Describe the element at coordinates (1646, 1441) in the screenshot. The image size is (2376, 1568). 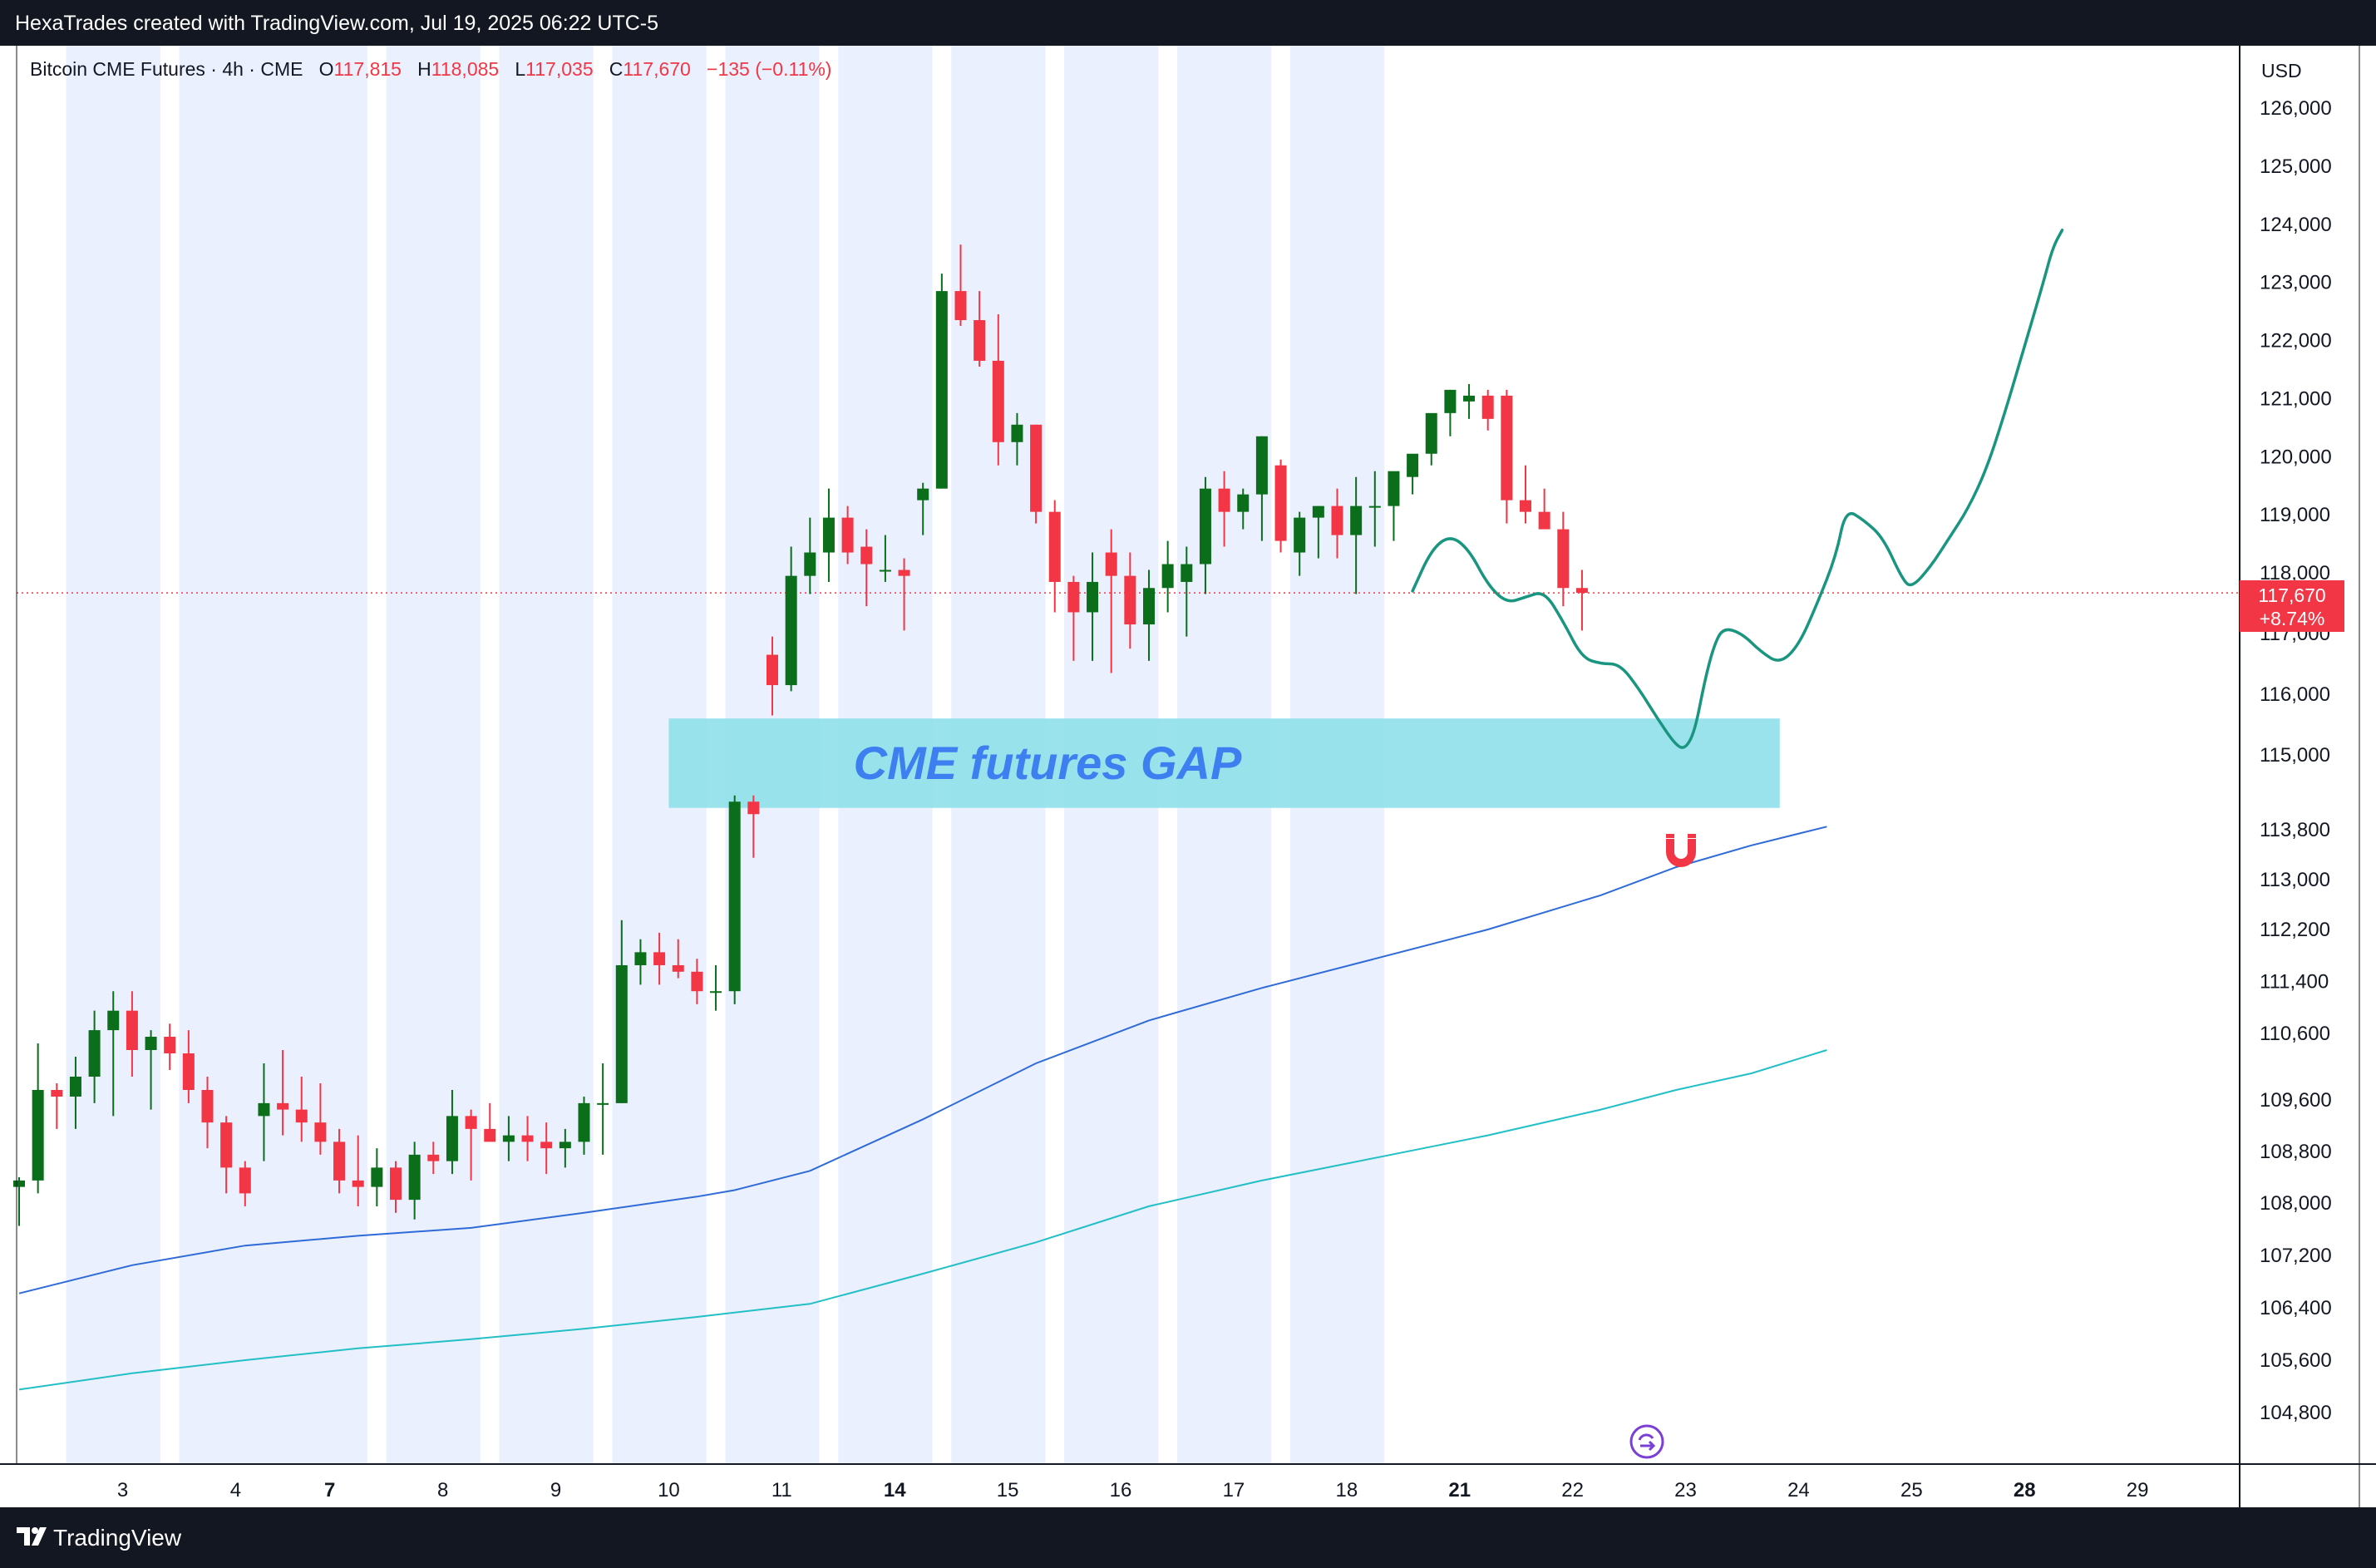
I see `time-jump-icon` at that location.